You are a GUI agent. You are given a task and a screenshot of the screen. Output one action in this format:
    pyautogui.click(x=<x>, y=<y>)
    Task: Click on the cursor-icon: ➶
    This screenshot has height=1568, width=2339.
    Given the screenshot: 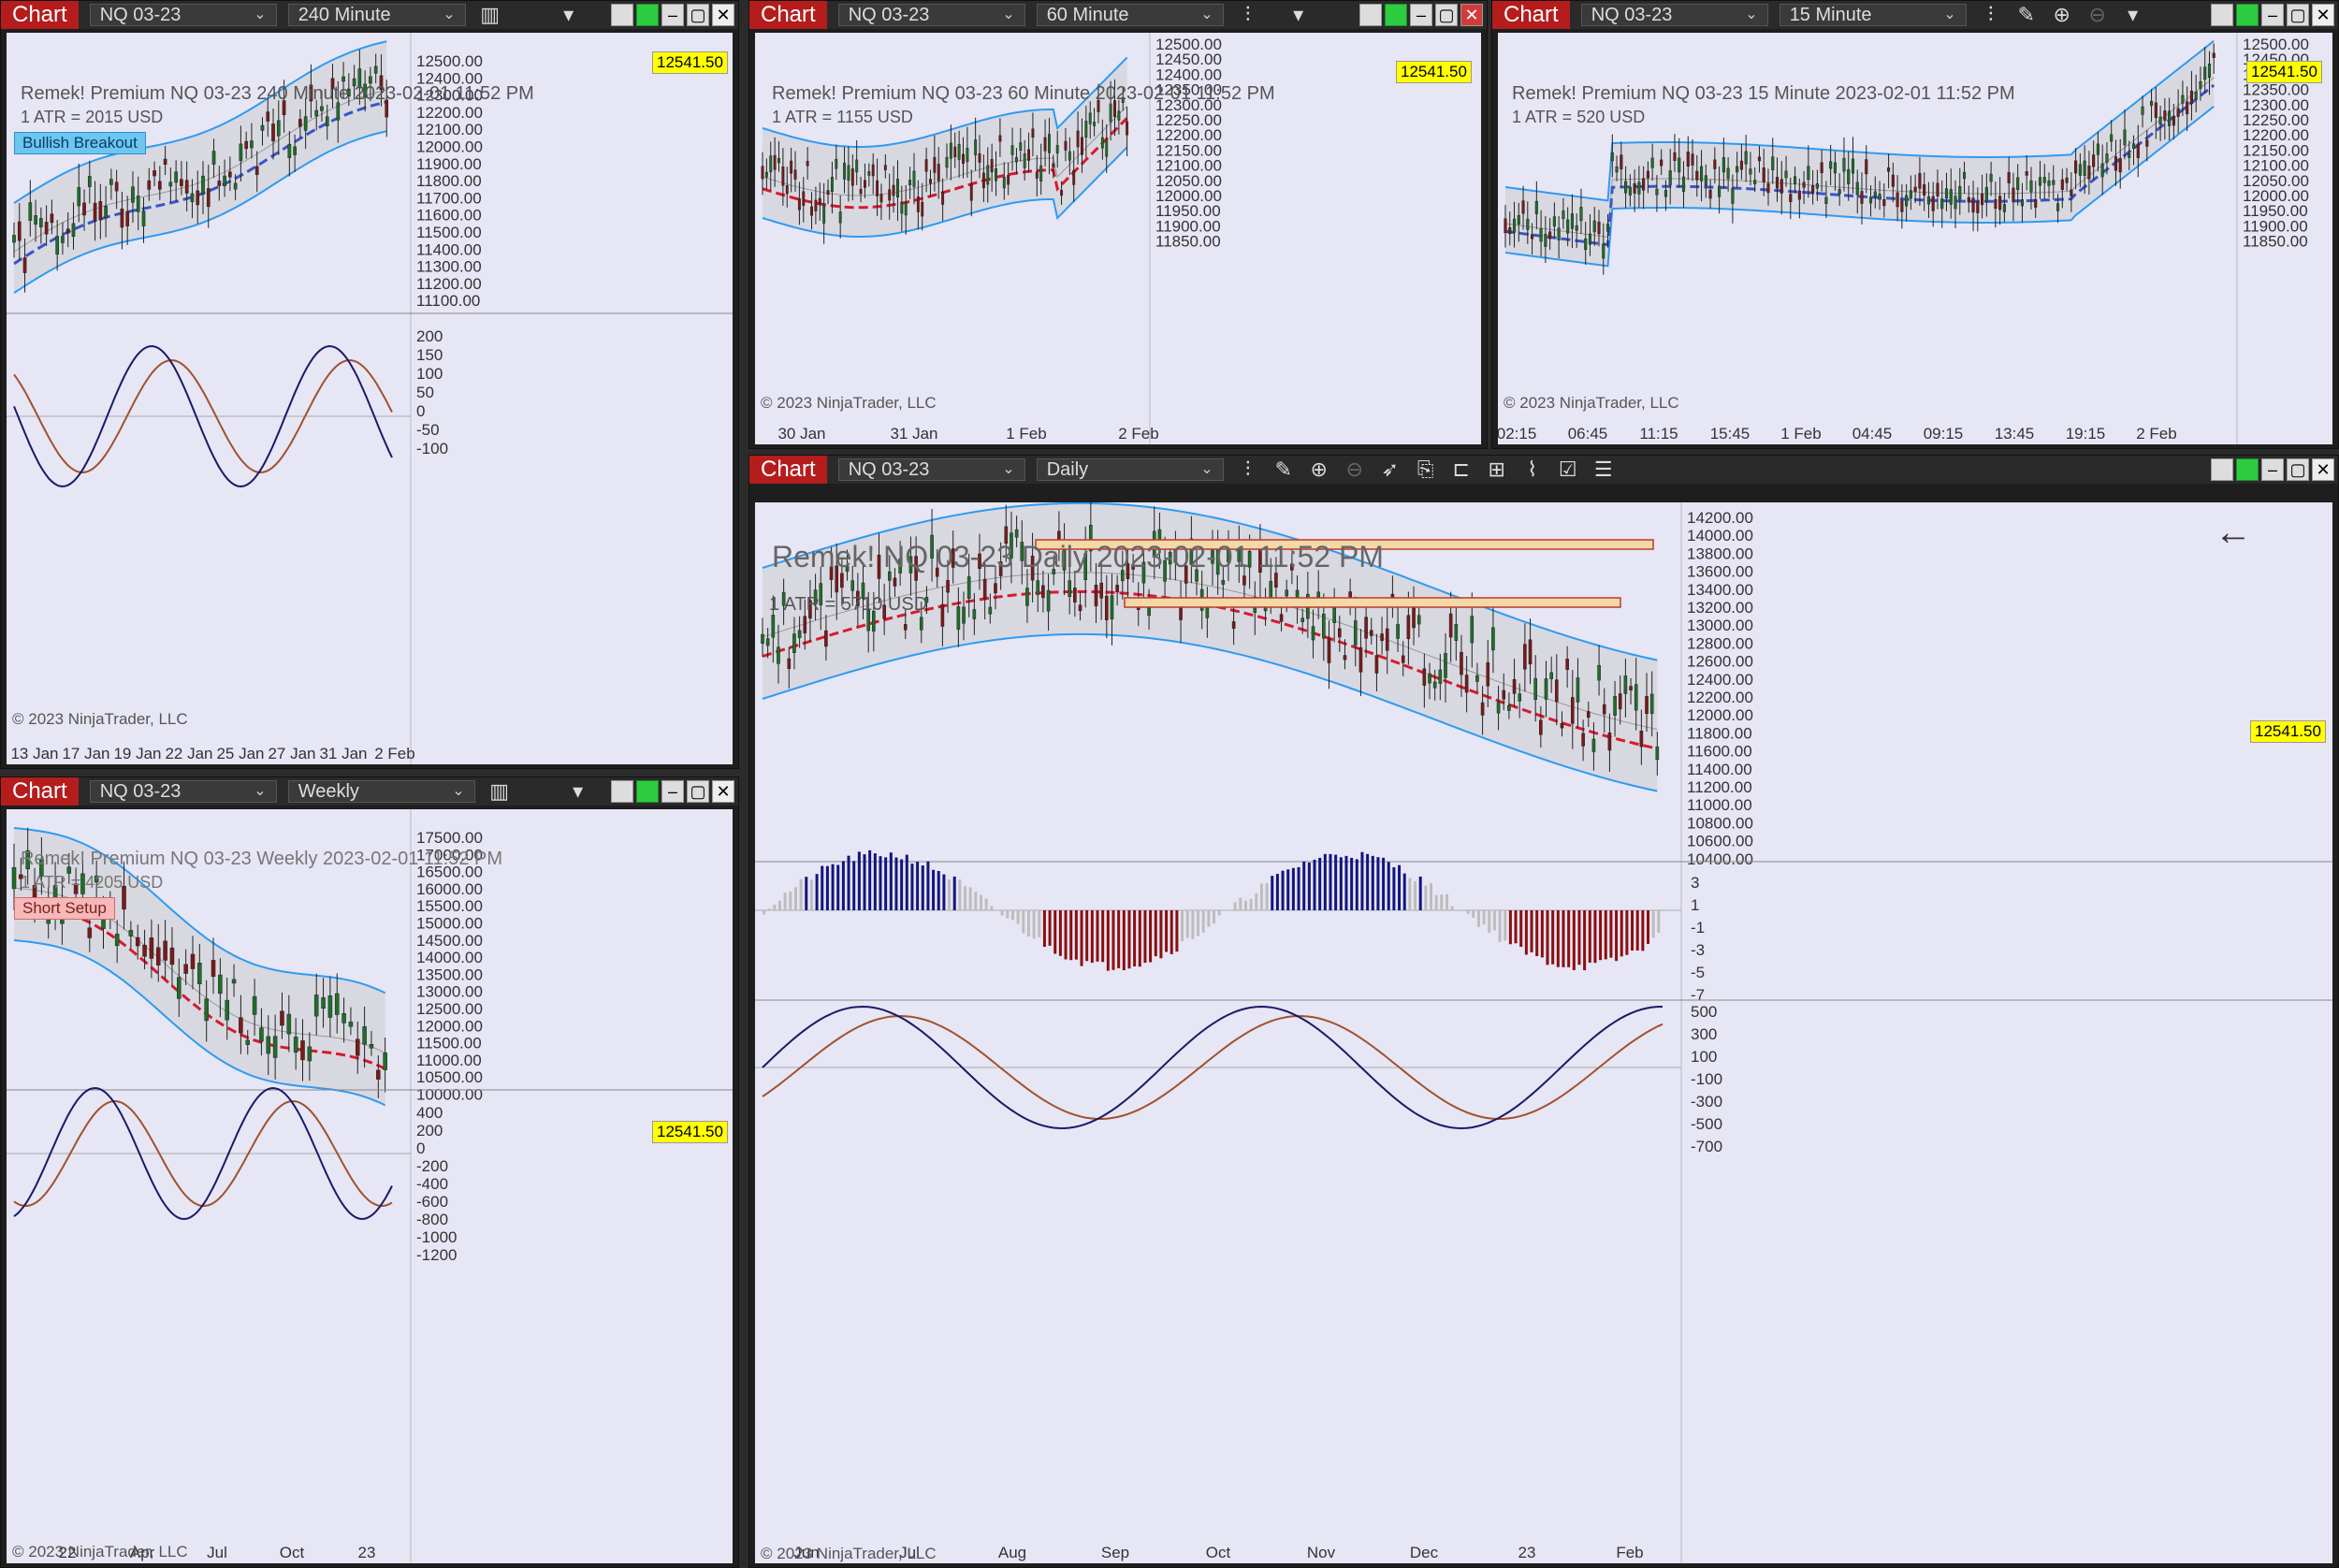 What is the action you would take?
    pyautogui.click(x=1390, y=469)
    